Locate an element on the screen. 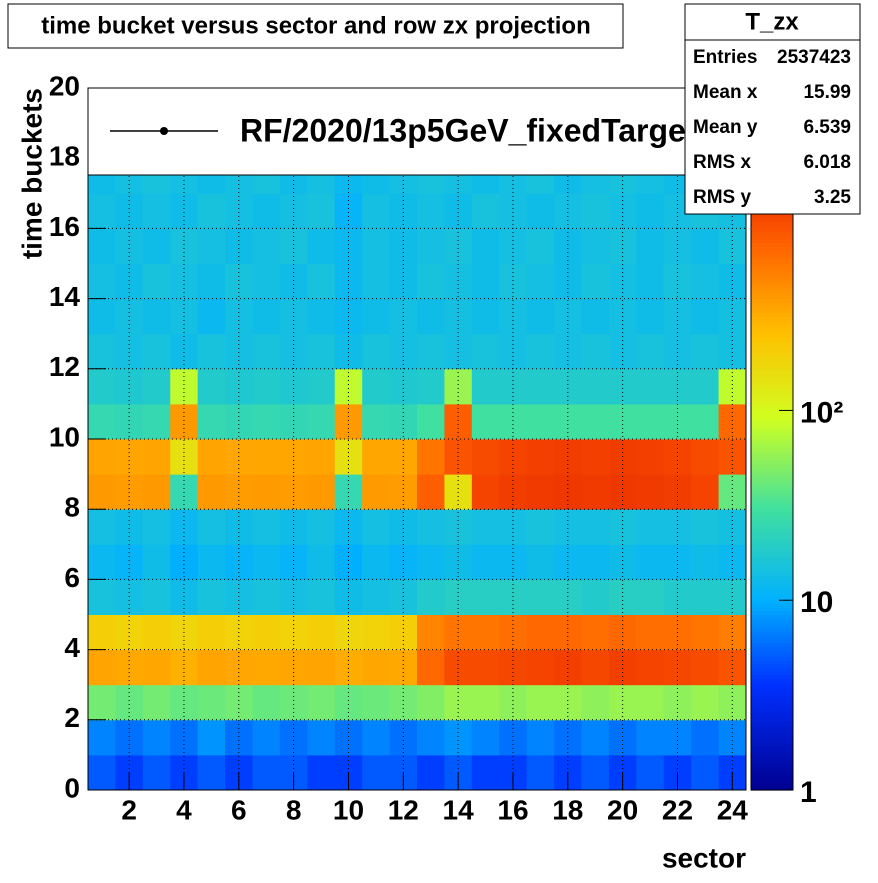  x-tick-label: 20 is located at coordinates (622, 809).